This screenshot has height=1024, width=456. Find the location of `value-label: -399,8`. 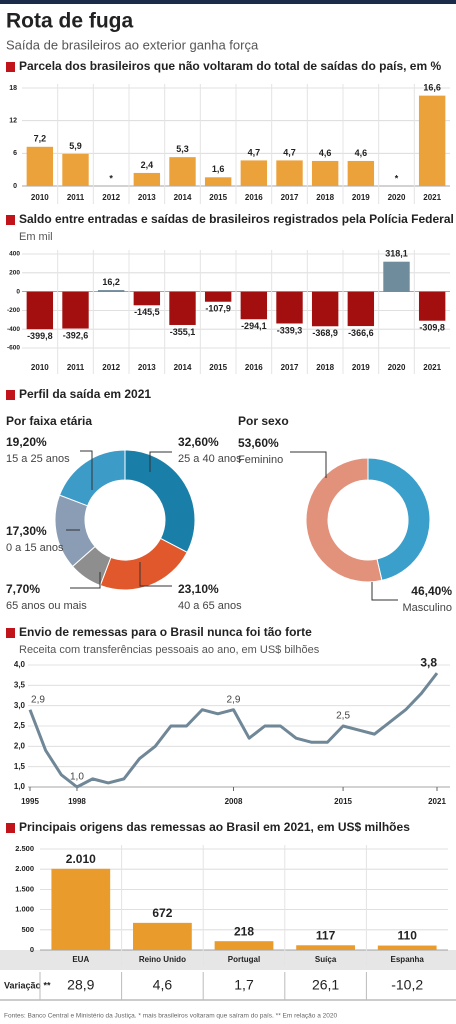

value-label: -399,8 is located at coordinates (40, 336).